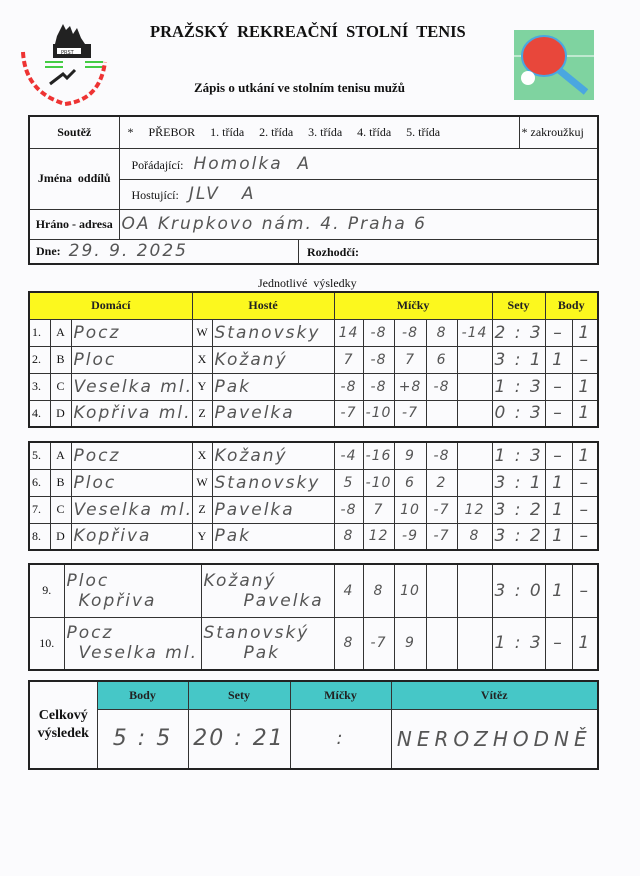 The width and height of the screenshot is (640, 876). Describe the element at coordinates (358, 224) in the screenshot. I see `venue-value: OA Krupkovo nám. 4. Praha 6` at that location.